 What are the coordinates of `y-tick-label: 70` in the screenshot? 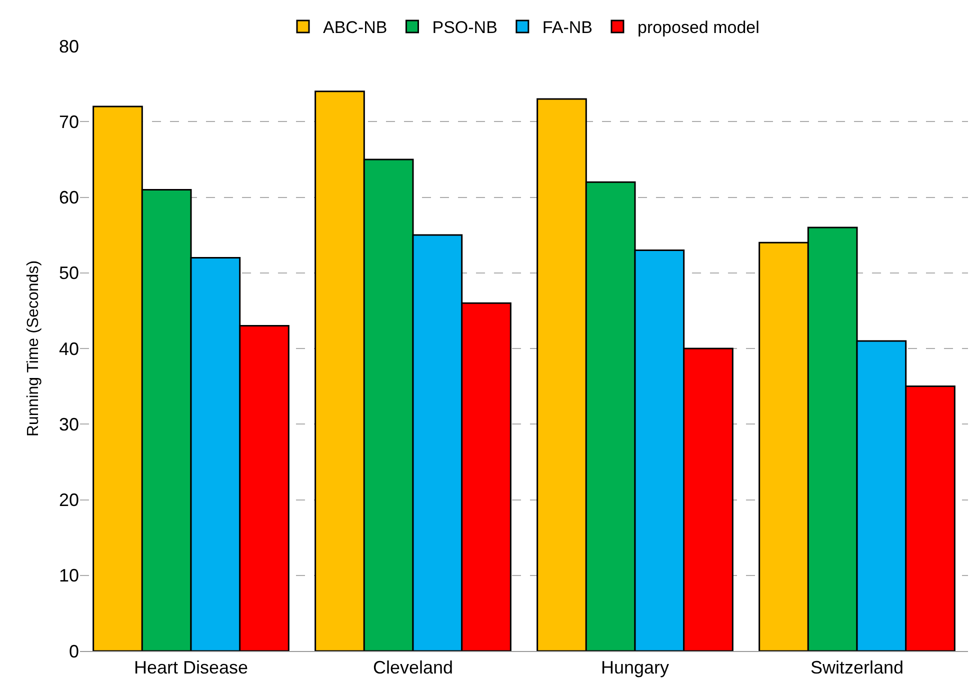 It's located at (68, 122).